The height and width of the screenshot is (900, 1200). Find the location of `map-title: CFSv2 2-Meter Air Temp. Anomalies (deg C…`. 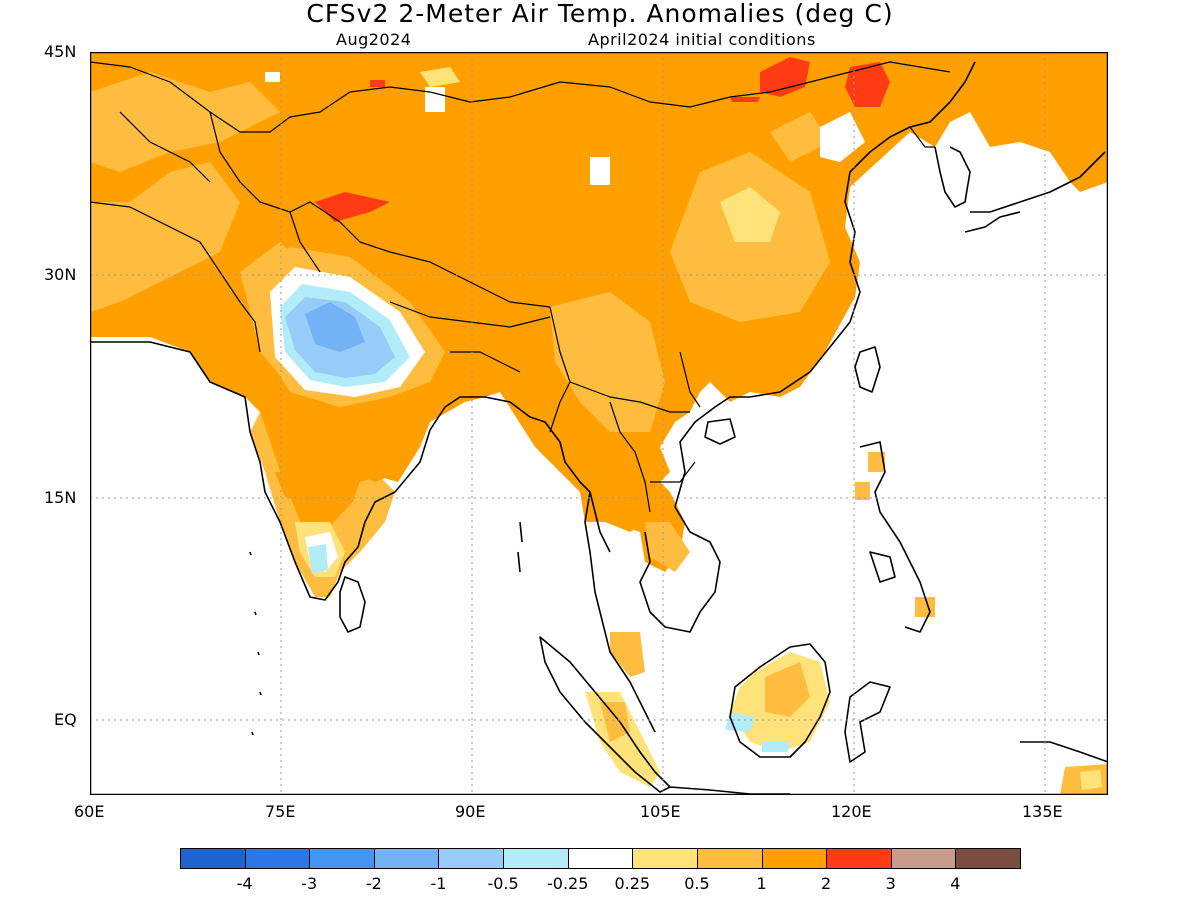

map-title: CFSv2 2-Meter Air Temp. Anomalies (deg C… is located at coordinates (600, 14).